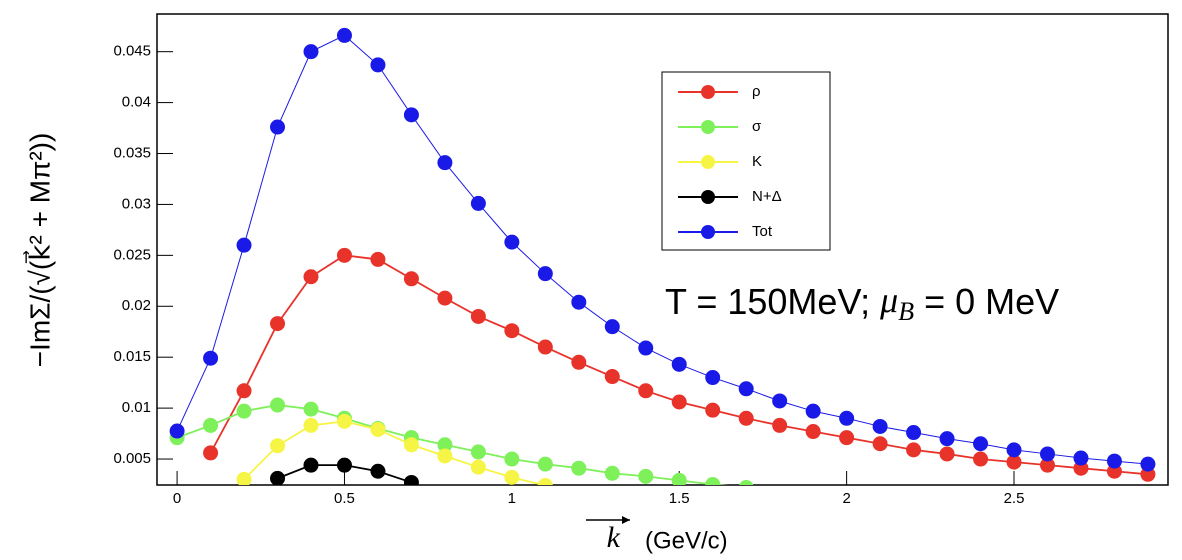 The height and width of the screenshot is (560, 1182). Describe the element at coordinates (757, 126) in the screenshot. I see `legend-label: σ` at that location.